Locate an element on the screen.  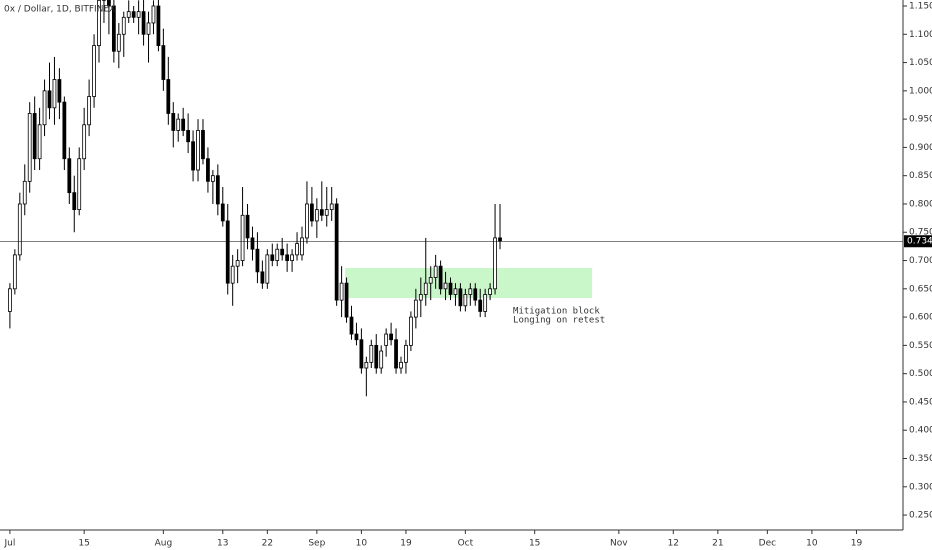
y-tick-label: 1.1500 is located at coordinates (920, 6).